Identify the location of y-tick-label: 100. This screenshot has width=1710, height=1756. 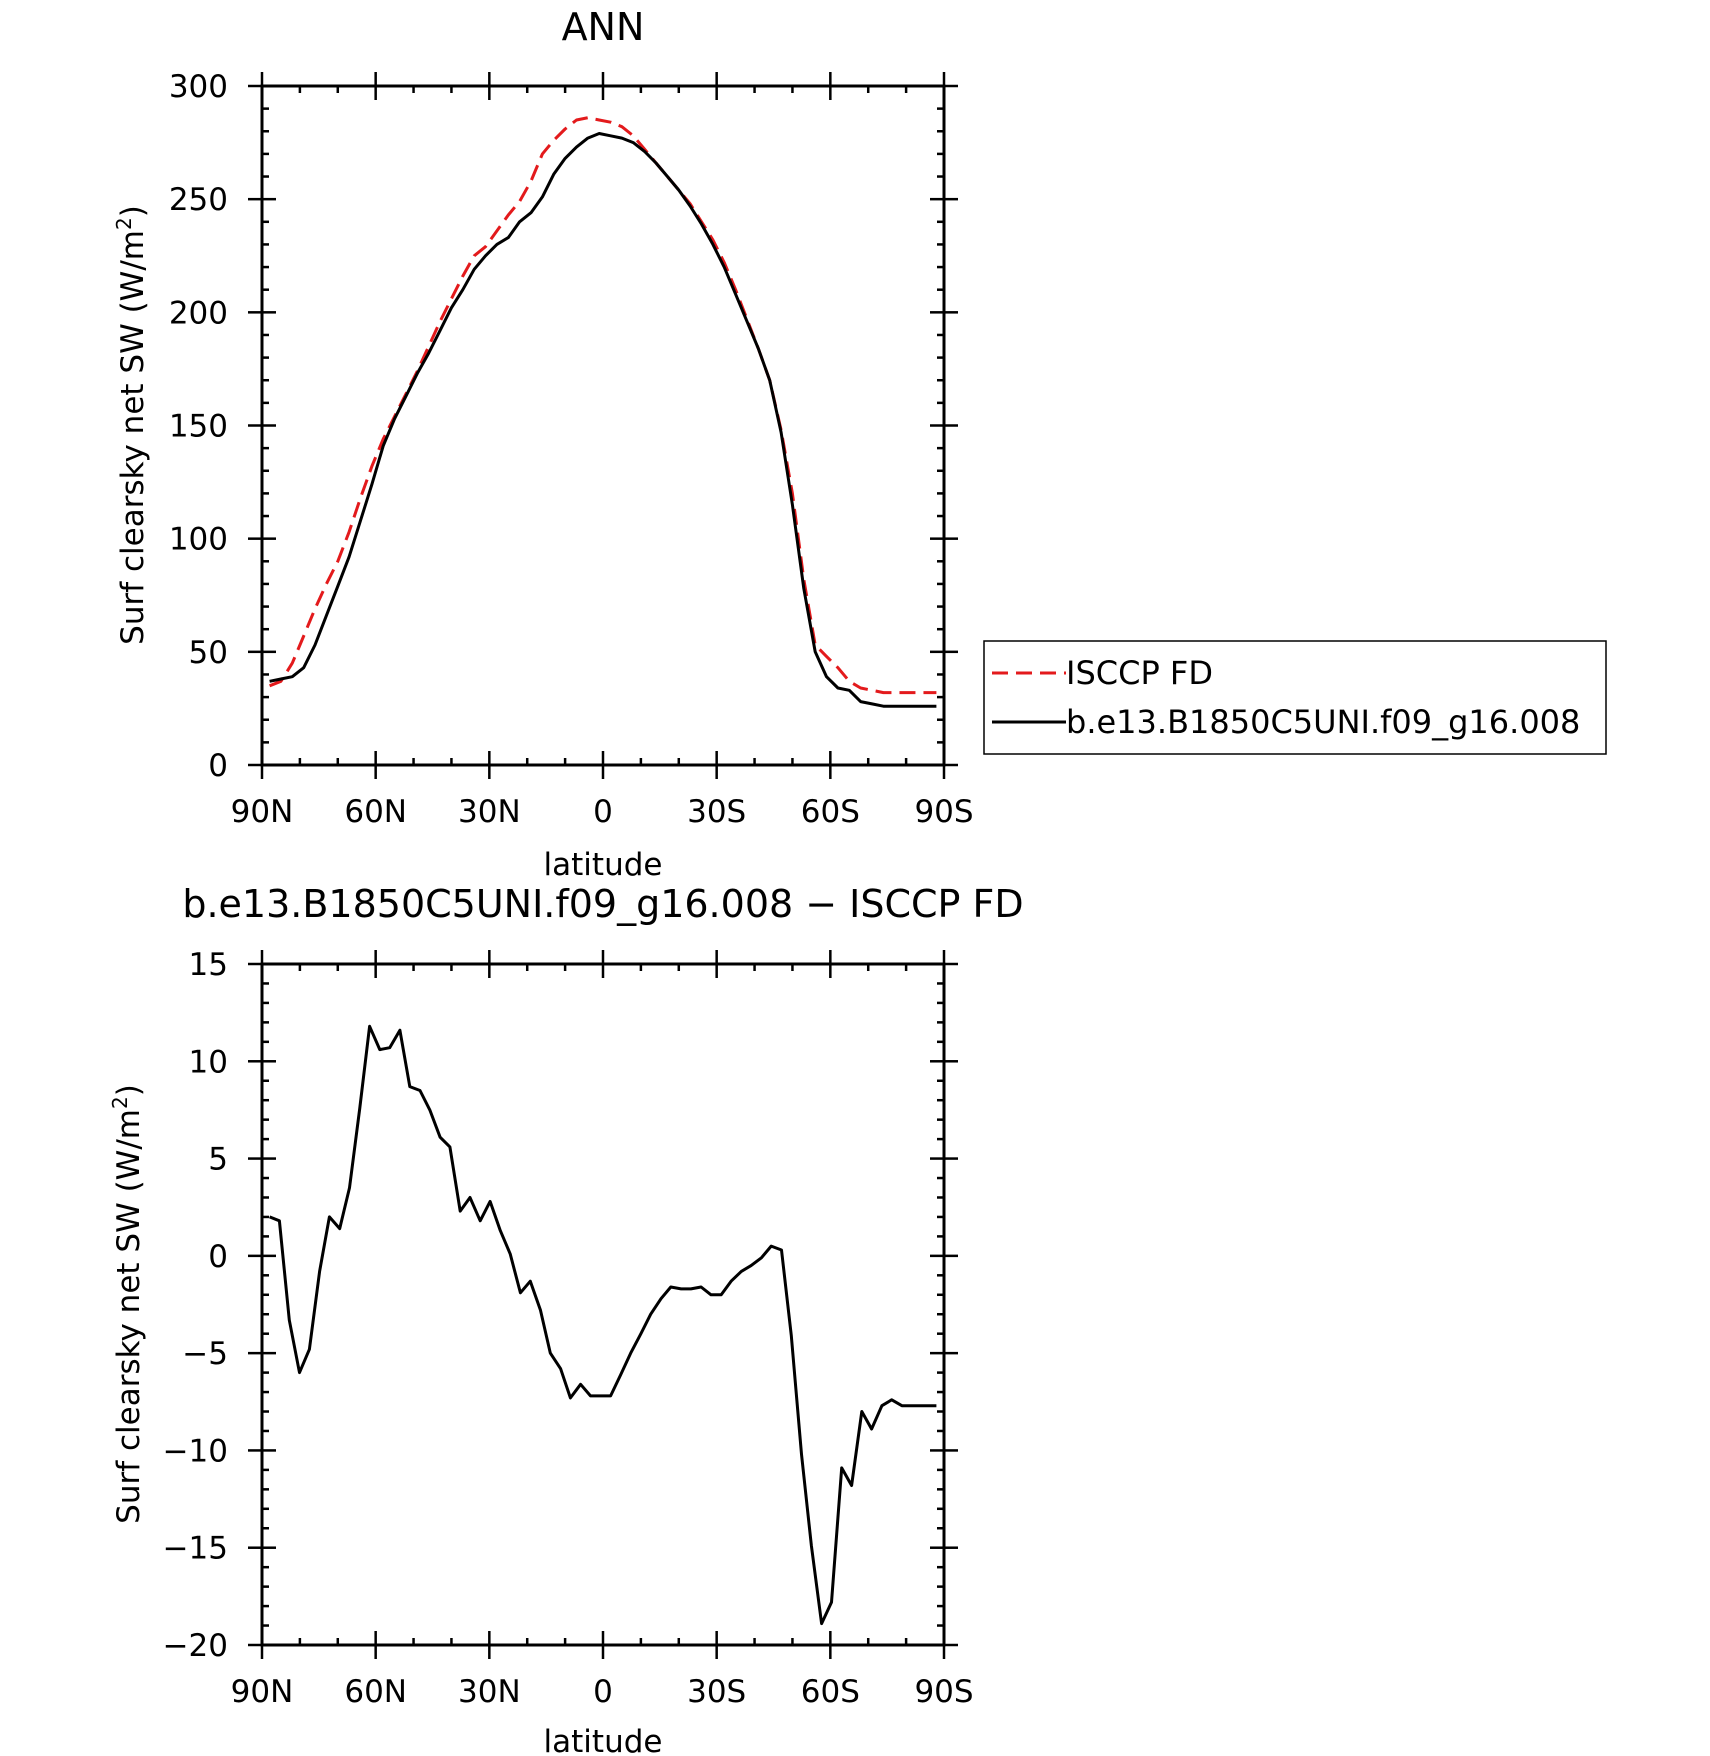
(198, 540).